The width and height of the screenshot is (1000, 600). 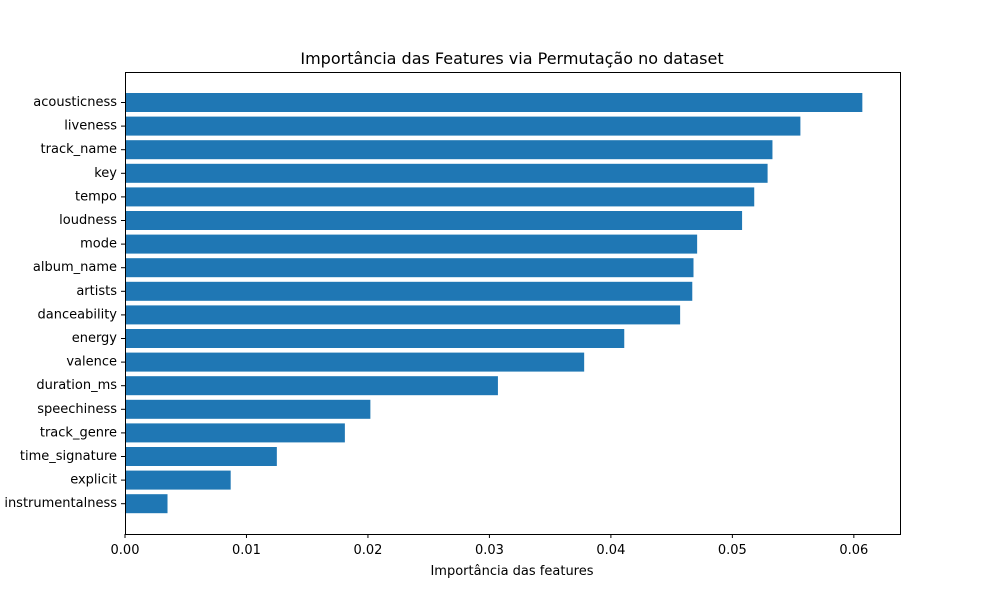 I want to click on y-tick-label: liveness, so click(x=90, y=126).